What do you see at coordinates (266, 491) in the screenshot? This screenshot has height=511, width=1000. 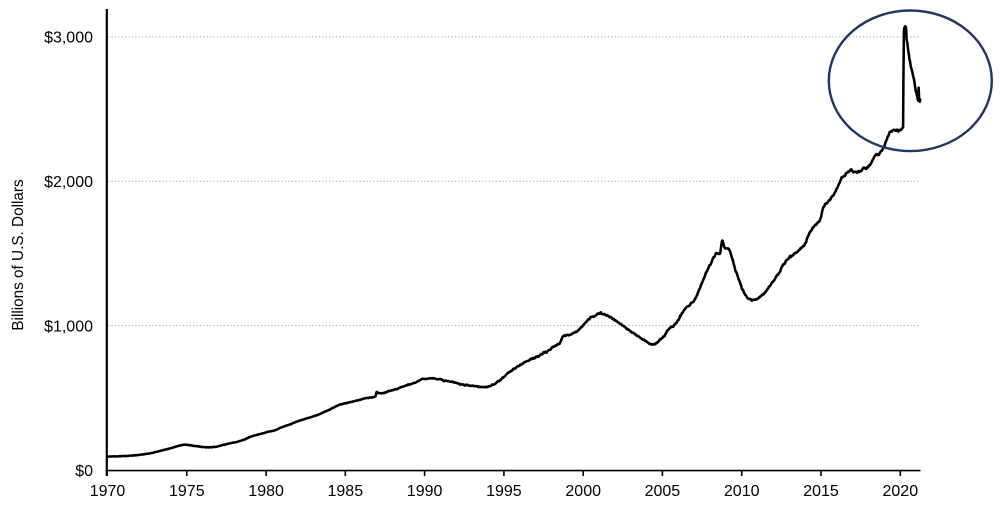 I see `svg-text: 1980` at bounding box center [266, 491].